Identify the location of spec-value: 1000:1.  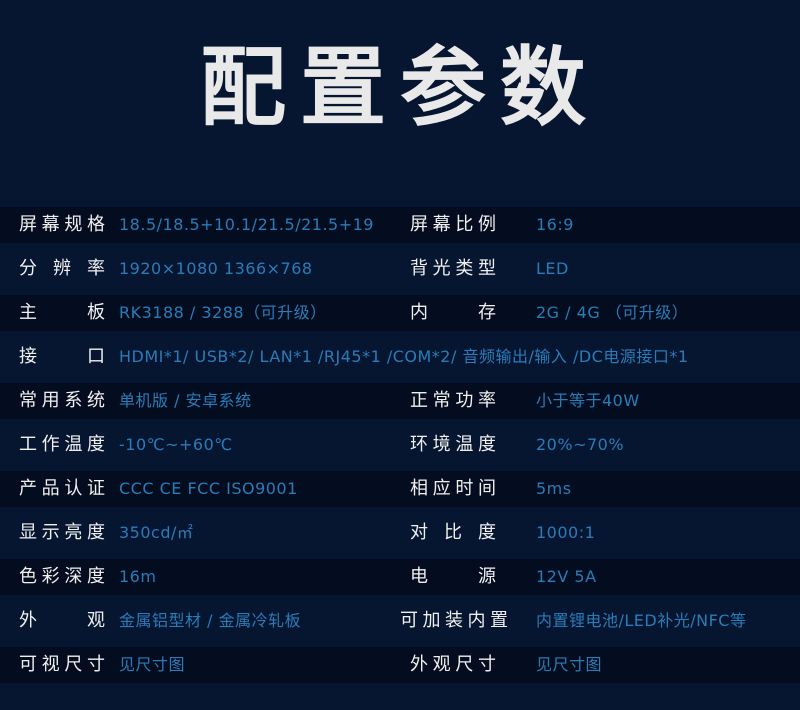
(566, 532).